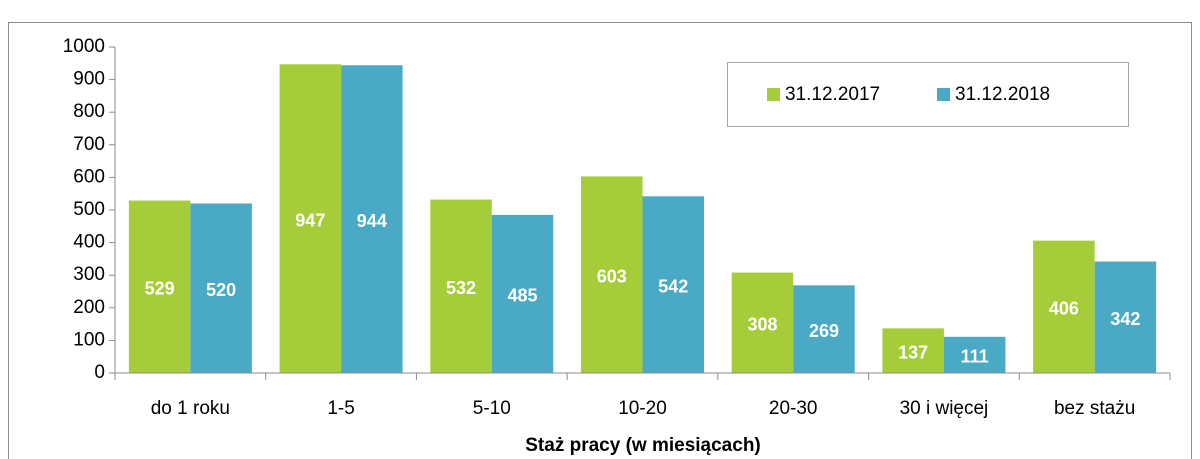 This screenshot has width=1200, height=459. I want to click on y-tick-label: 300, so click(89, 274).